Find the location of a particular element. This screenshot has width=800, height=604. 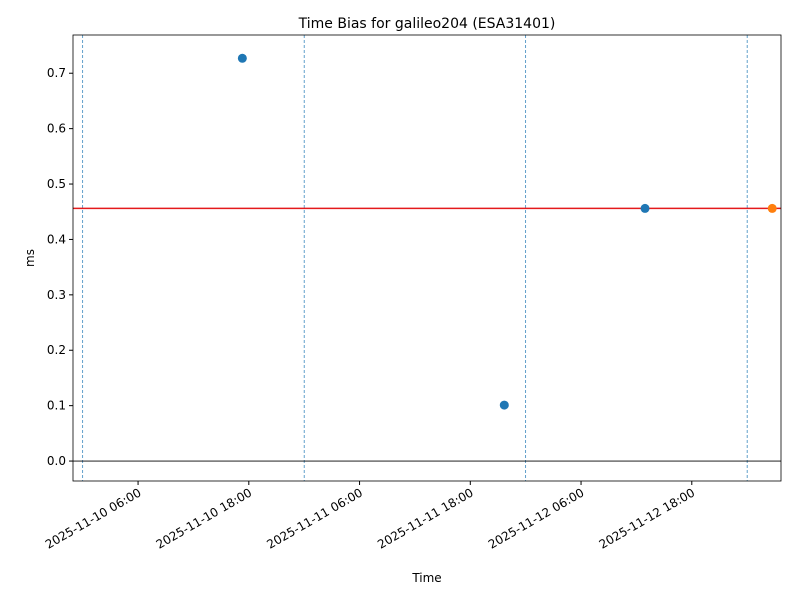

y-tick-label: 0.5 is located at coordinates (56, 184).